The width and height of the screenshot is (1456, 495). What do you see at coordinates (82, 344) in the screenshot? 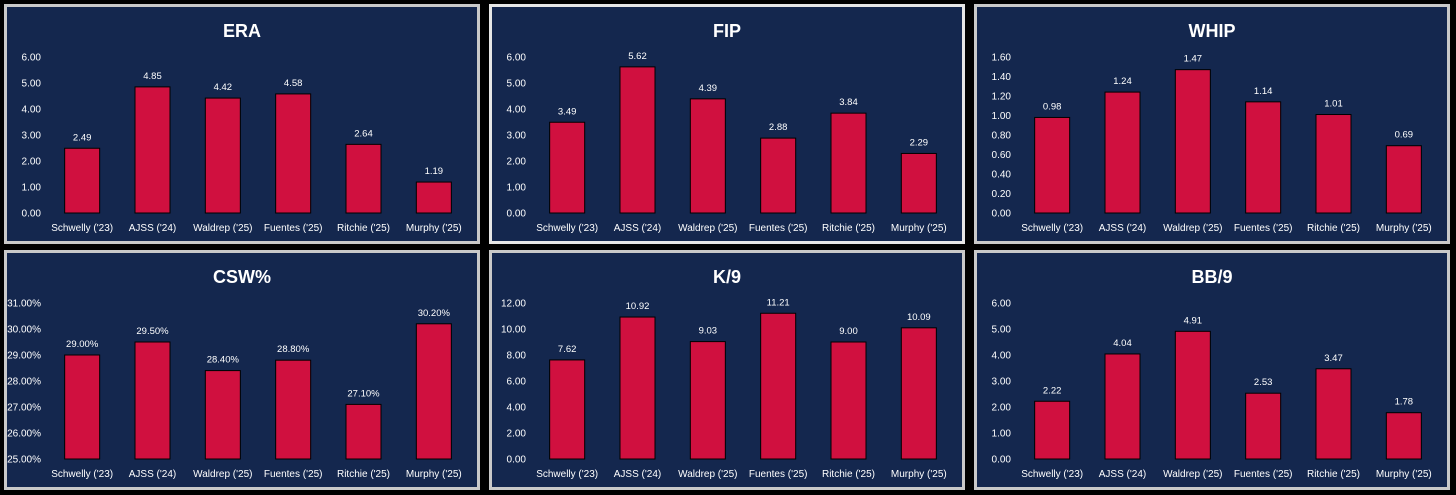
I see `data-label: 29.00%` at bounding box center [82, 344].